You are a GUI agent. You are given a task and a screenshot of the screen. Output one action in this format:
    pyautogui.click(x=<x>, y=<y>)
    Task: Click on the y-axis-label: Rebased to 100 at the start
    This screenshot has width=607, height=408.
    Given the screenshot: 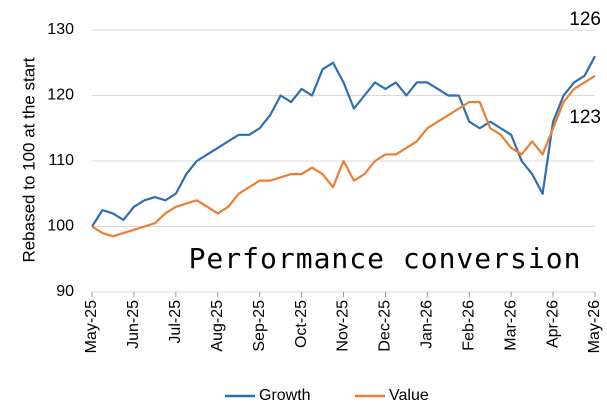 What is the action you would take?
    pyautogui.click(x=28, y=159)
    